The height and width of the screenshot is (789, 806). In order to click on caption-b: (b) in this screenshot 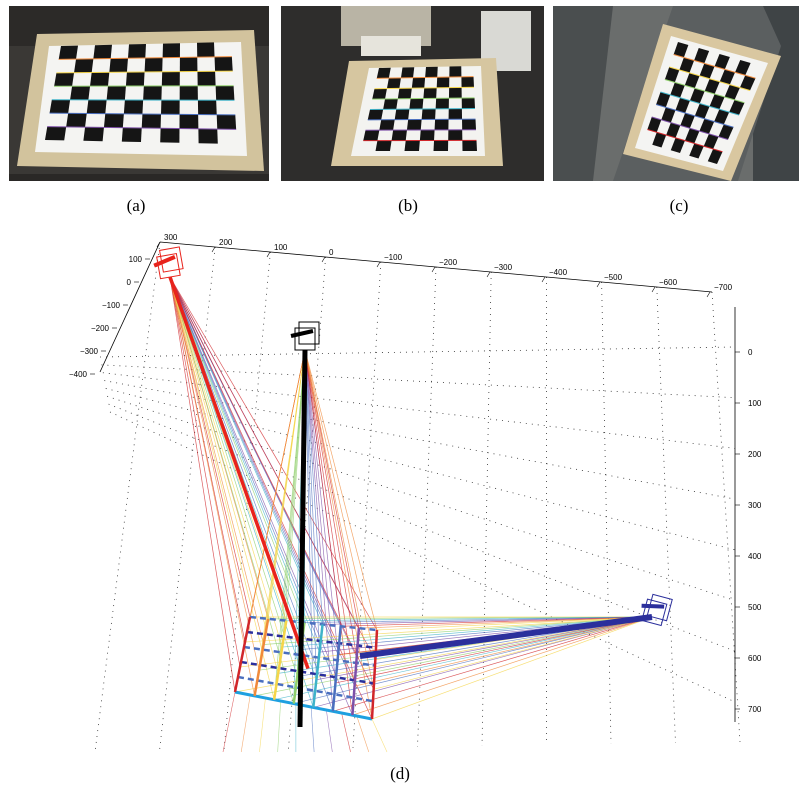, I will do `click(408, 205)`.